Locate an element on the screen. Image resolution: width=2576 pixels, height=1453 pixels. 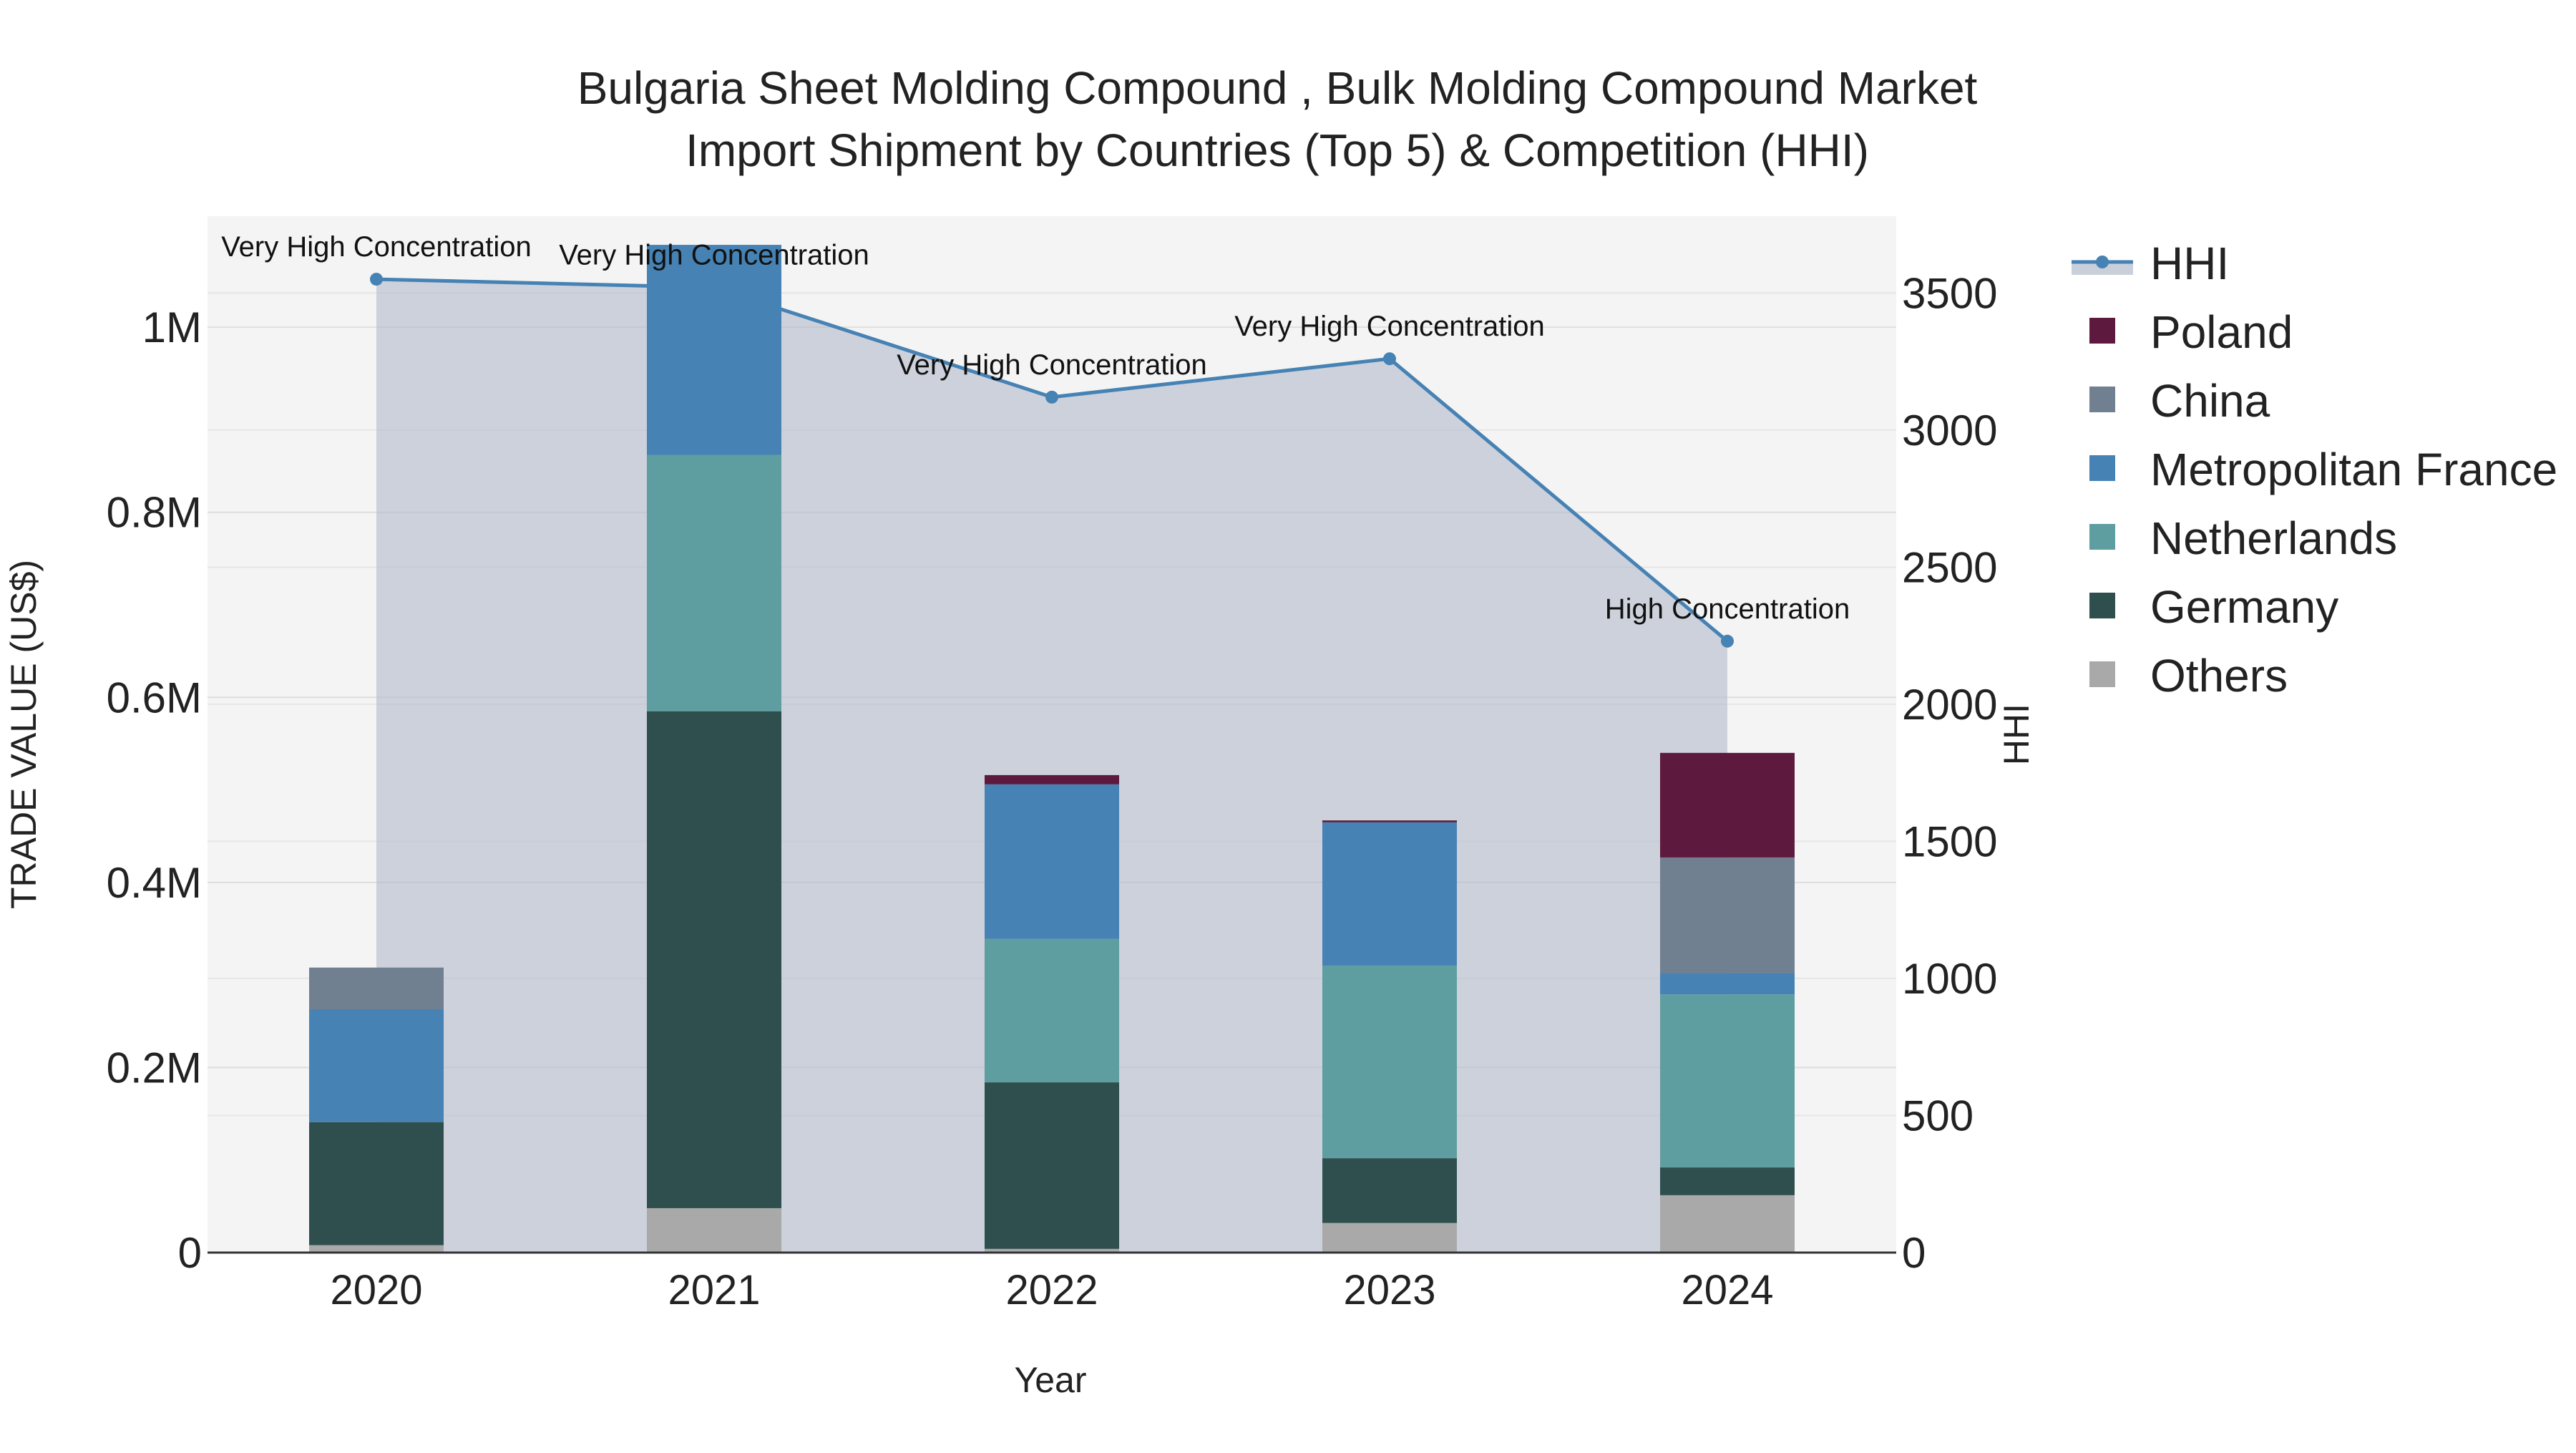
hhi-marker-2024 is located at coordinates (1727, 641).